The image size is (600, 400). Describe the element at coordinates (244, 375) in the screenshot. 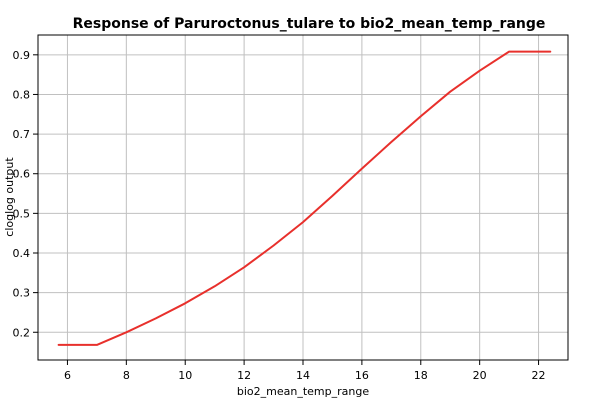

I see `x-tick-label: 12` at that location.